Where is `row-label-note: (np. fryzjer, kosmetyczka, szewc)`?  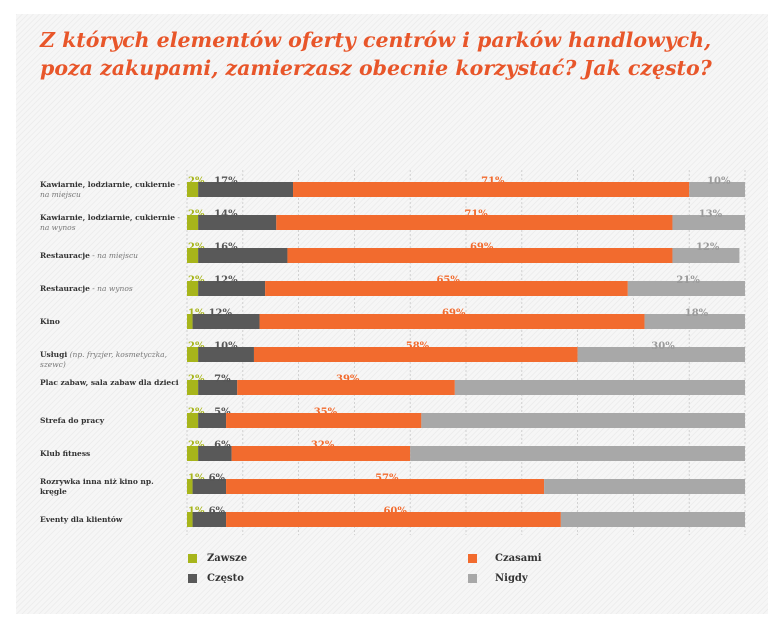
row-label-note: (np. fryzjer, kosmetyczka, szewc) is located at coordinates (104, 359).